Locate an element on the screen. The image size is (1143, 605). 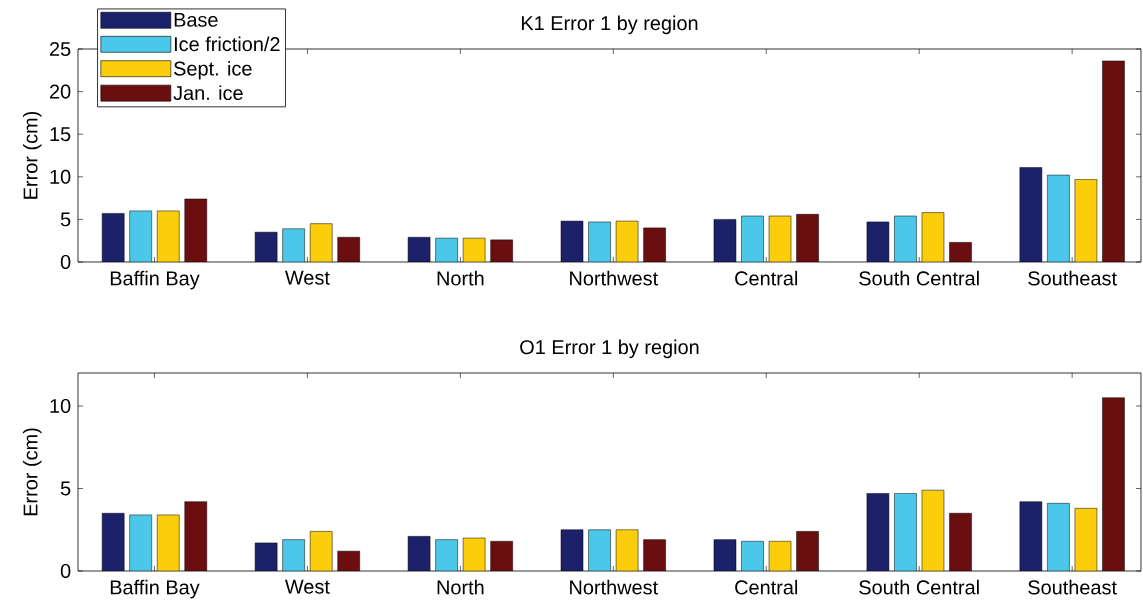
y-tick-label: 15 is located at coordinates (60, 134).